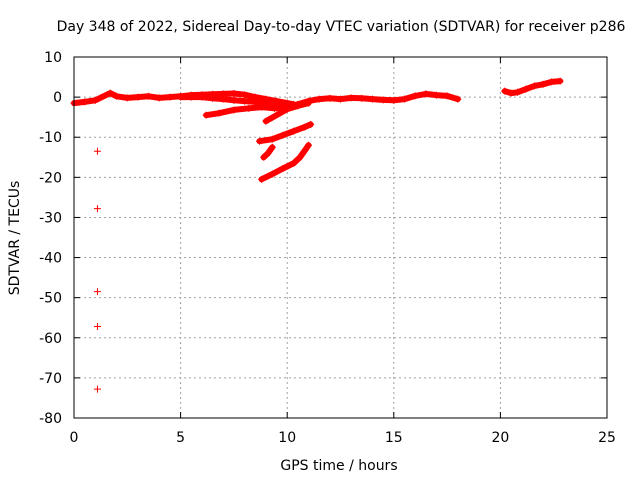  What do you see at coordinates (15, 238) in the screenshot?
I see `y-axis-label: SDTVAR / TECUs` at bounding box center [15, 238].